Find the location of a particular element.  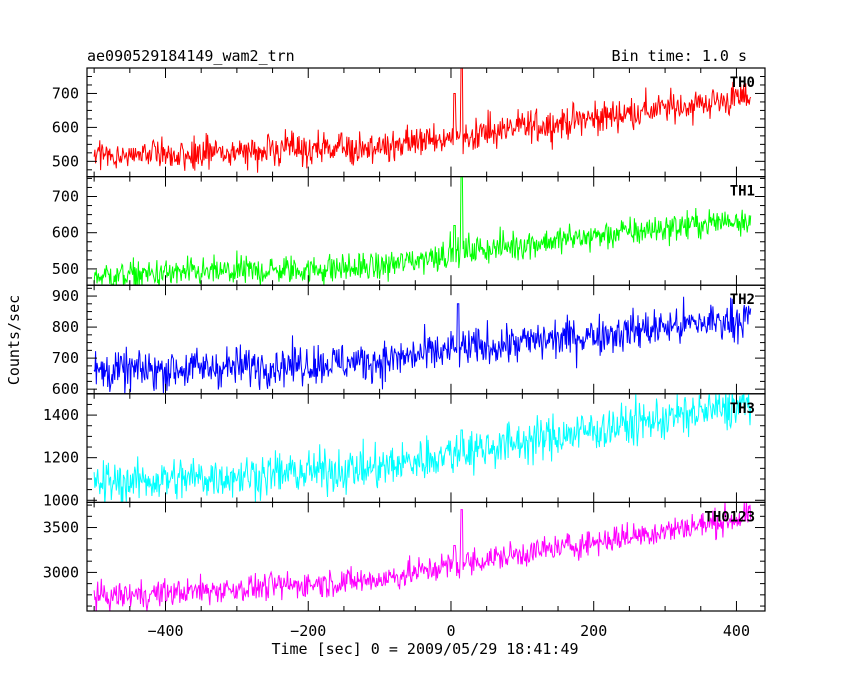

panel-label-th3: TH3 is located at coordinates (742, 409).